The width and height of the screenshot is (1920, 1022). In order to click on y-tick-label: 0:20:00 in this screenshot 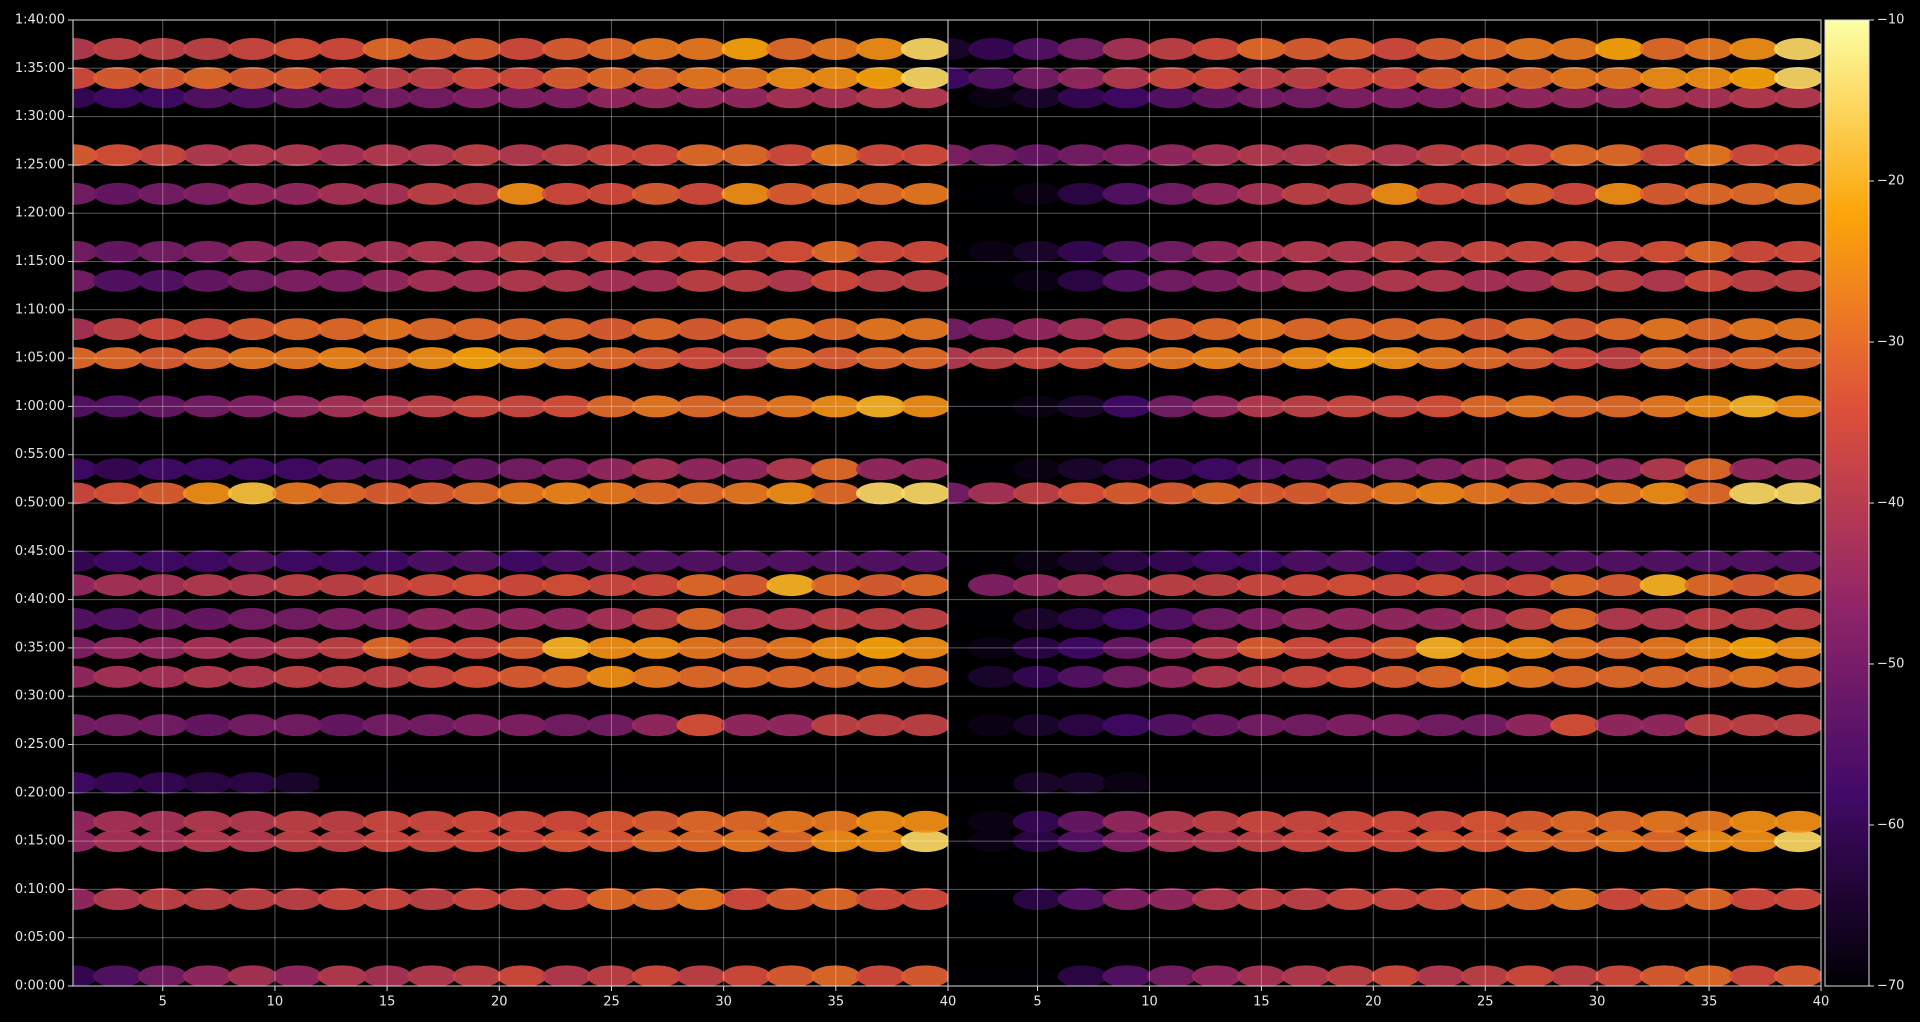, I will do `click(40, 792)`.